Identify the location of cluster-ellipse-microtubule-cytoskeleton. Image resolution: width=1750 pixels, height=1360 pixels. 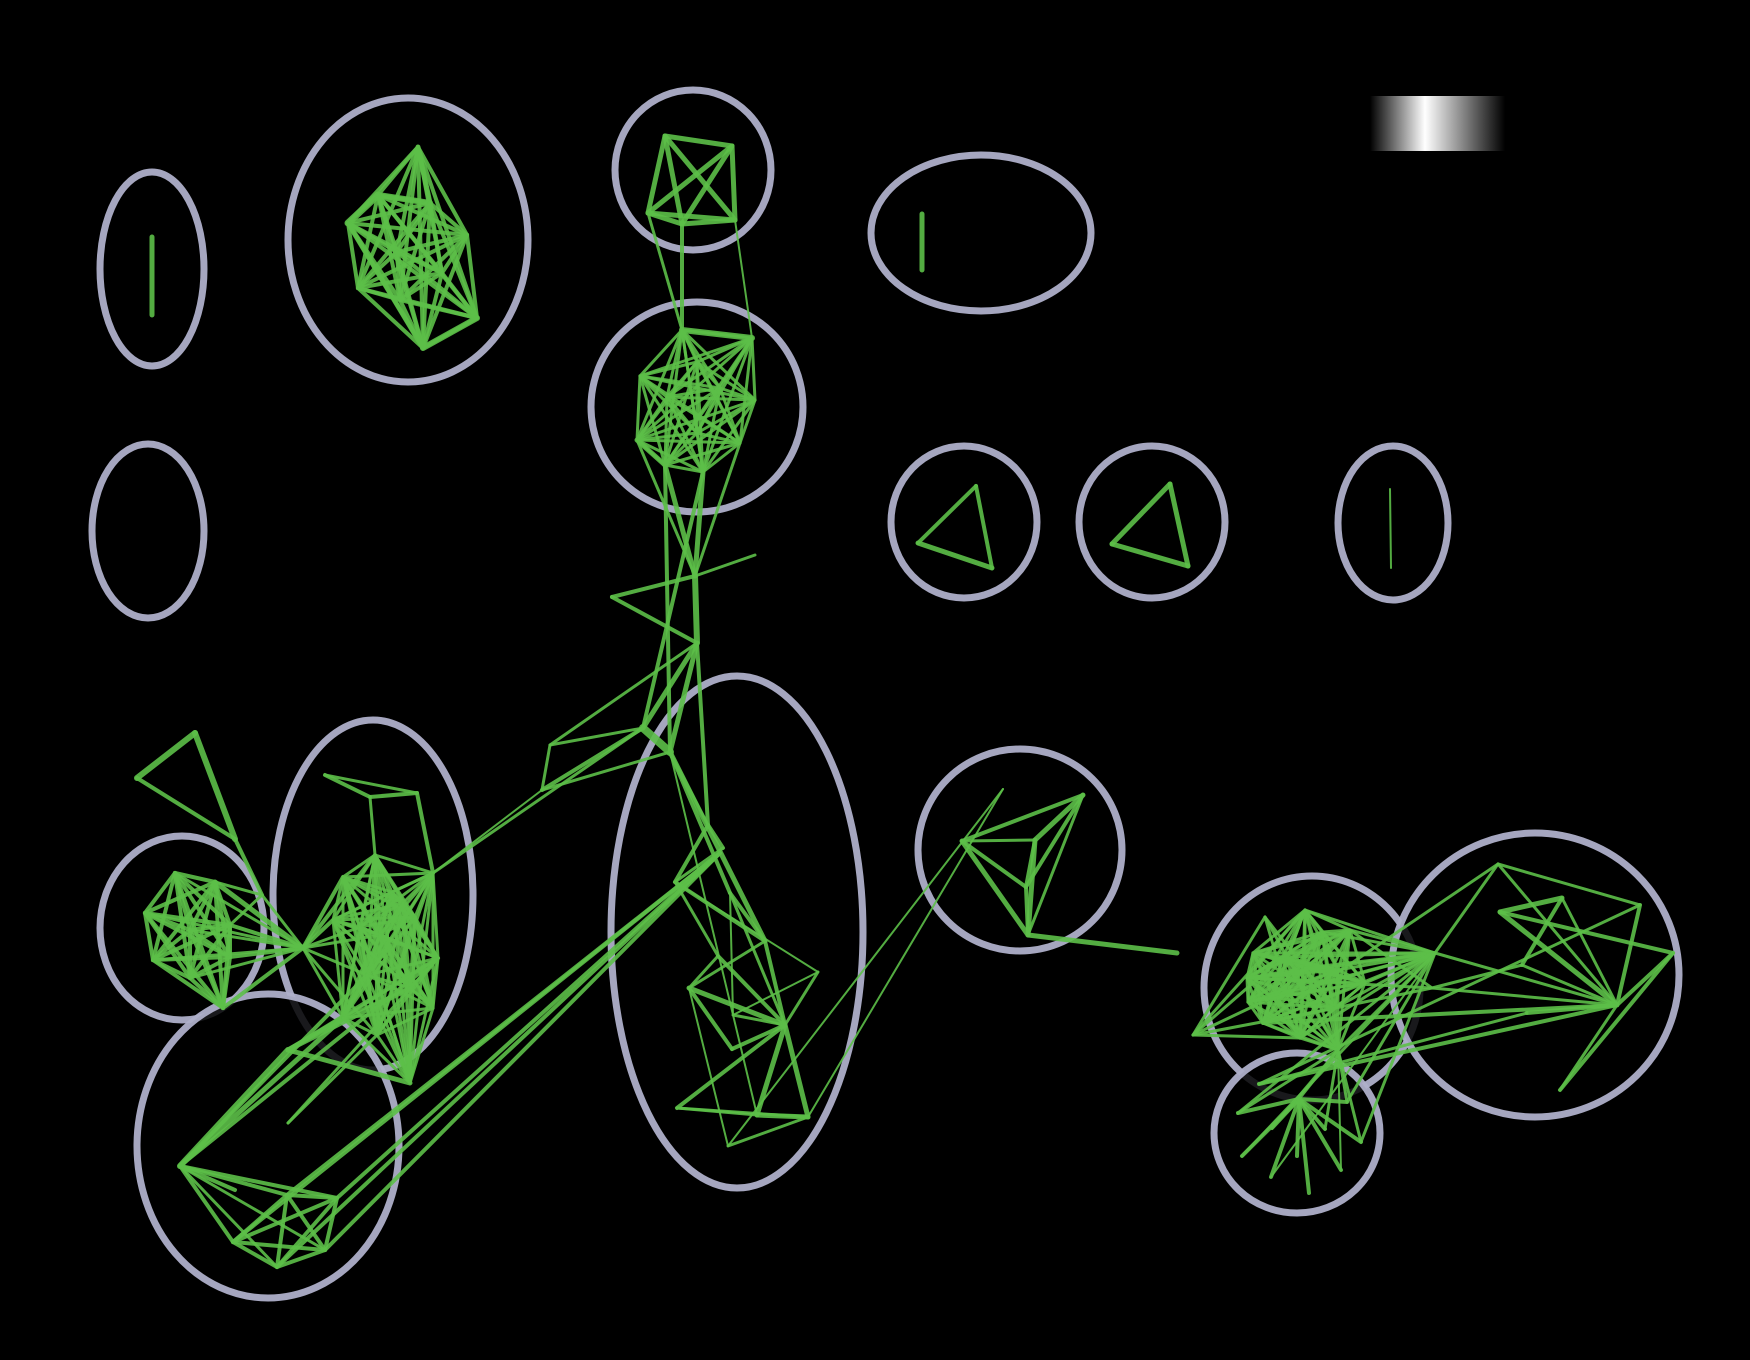
(1535, 975).